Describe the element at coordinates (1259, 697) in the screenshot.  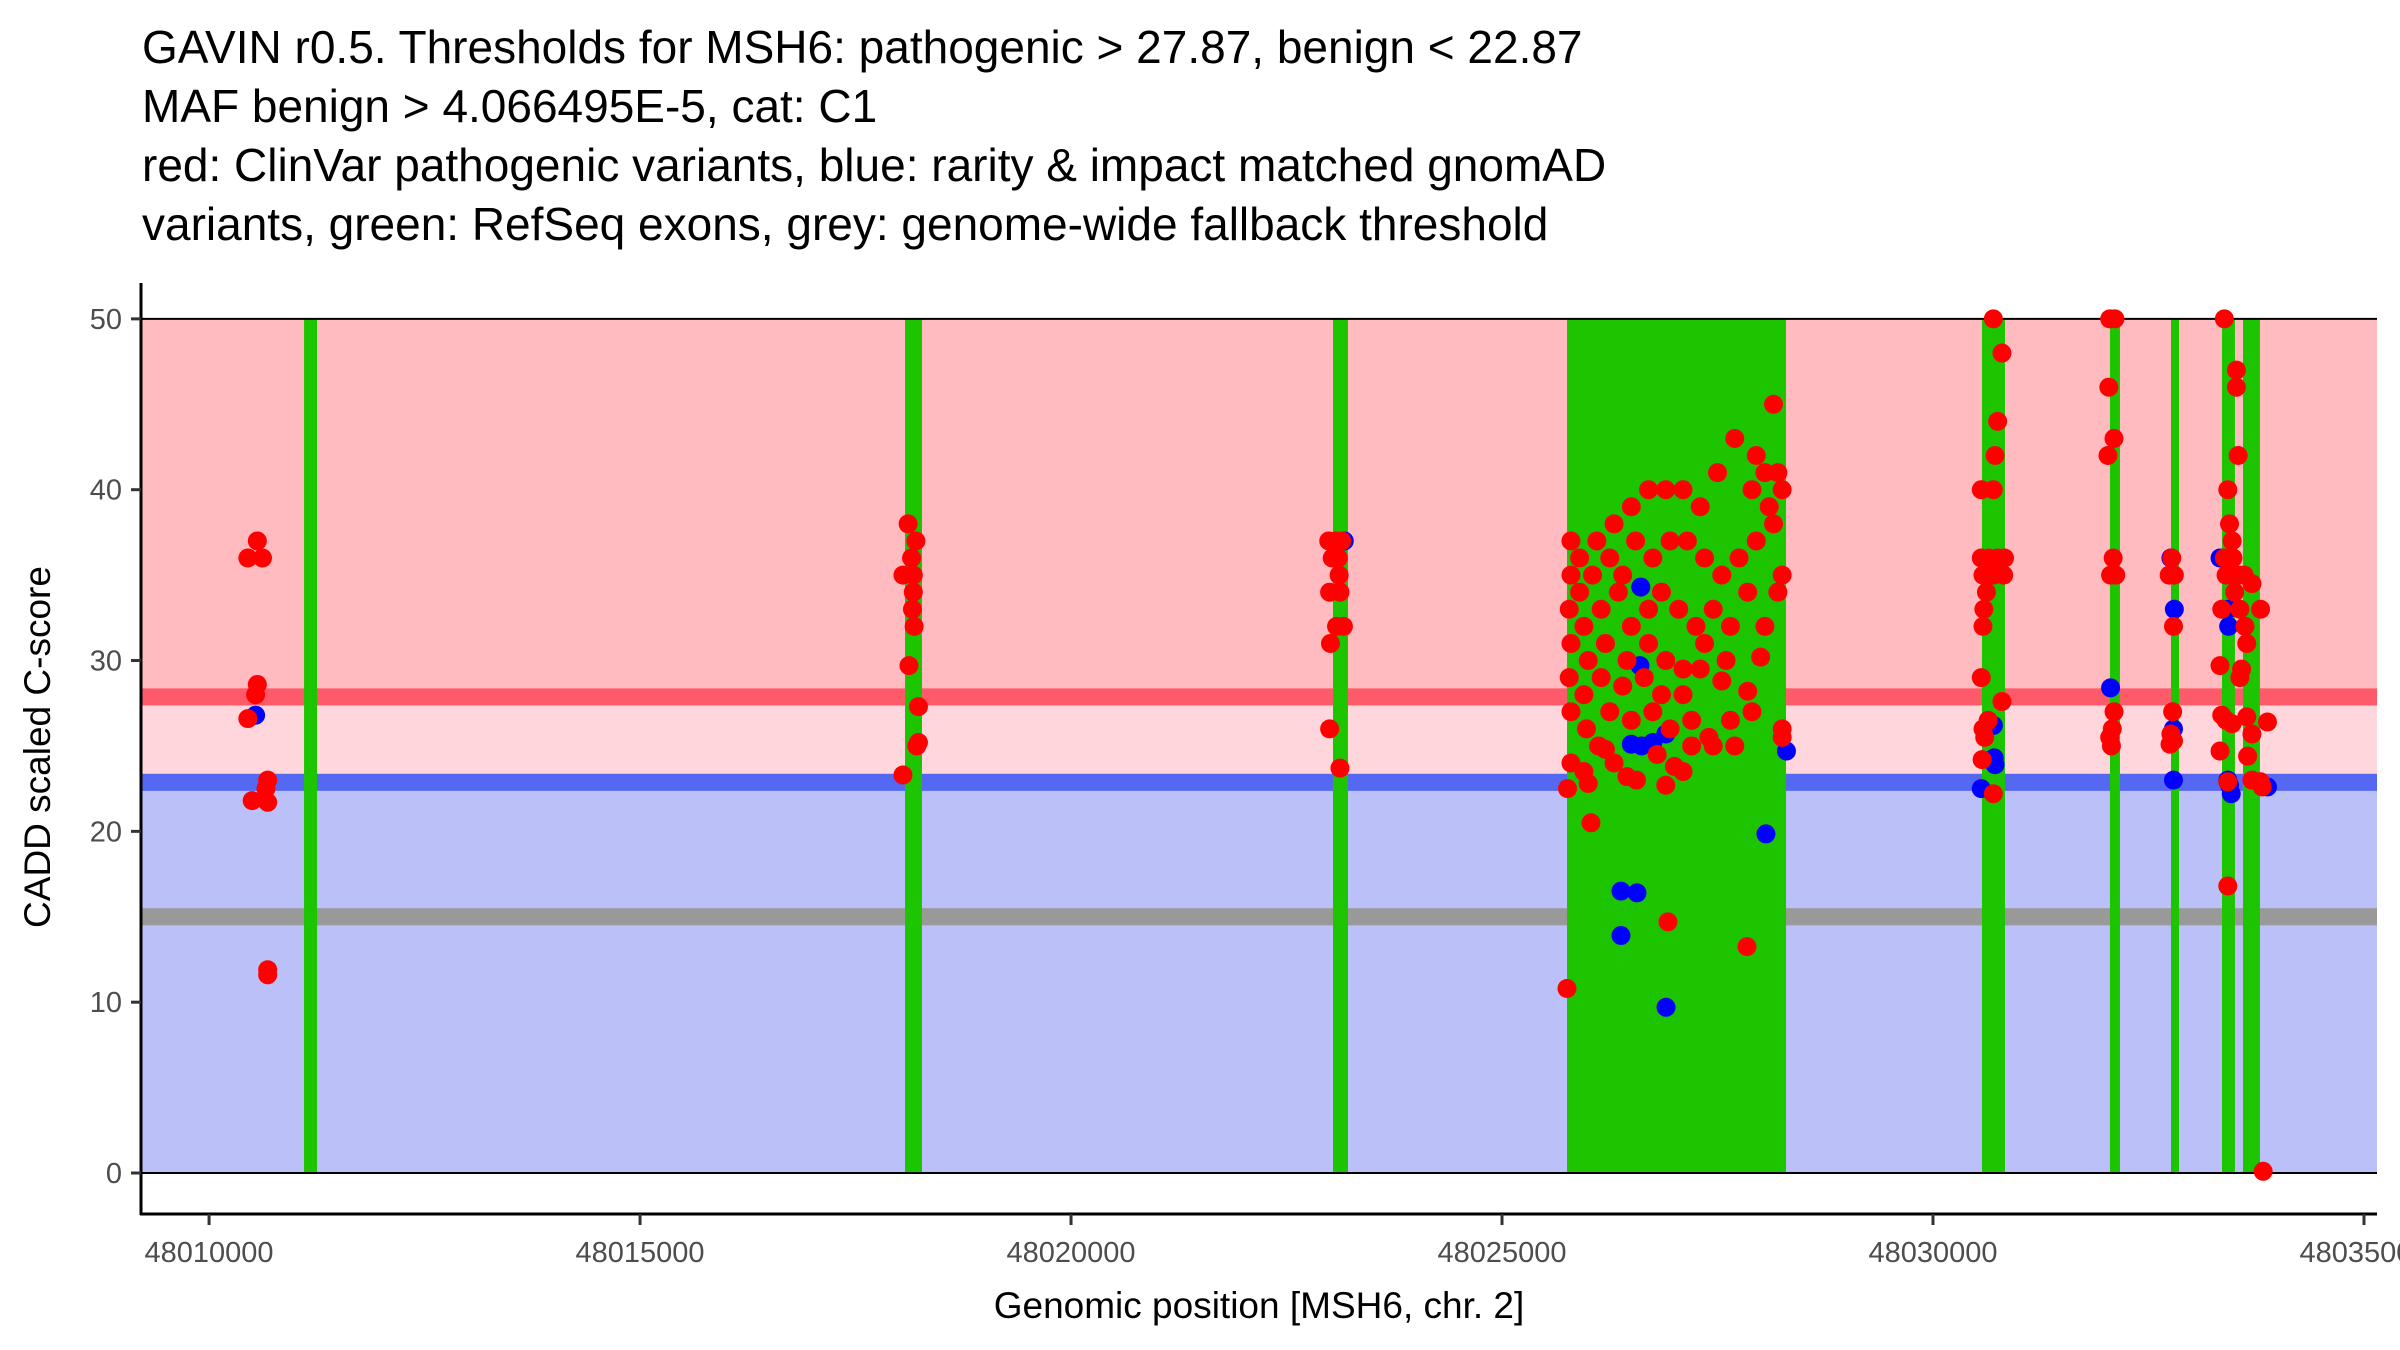
I see `pathogenic-threshold-line` at that location.